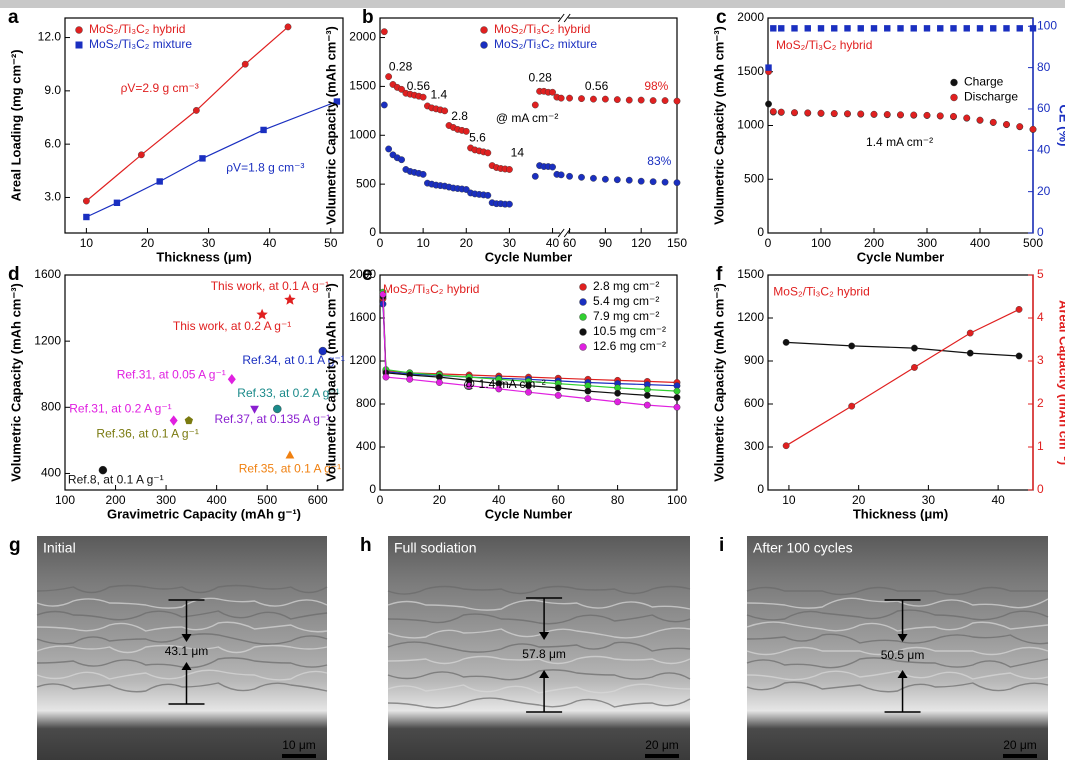 Image resolution: width=1065 pixels, height=760 pixels. What do you see at coordinates (984, 82) in the screenshot?
I see `legend-label: Charge` at bounding box center [984, 82].